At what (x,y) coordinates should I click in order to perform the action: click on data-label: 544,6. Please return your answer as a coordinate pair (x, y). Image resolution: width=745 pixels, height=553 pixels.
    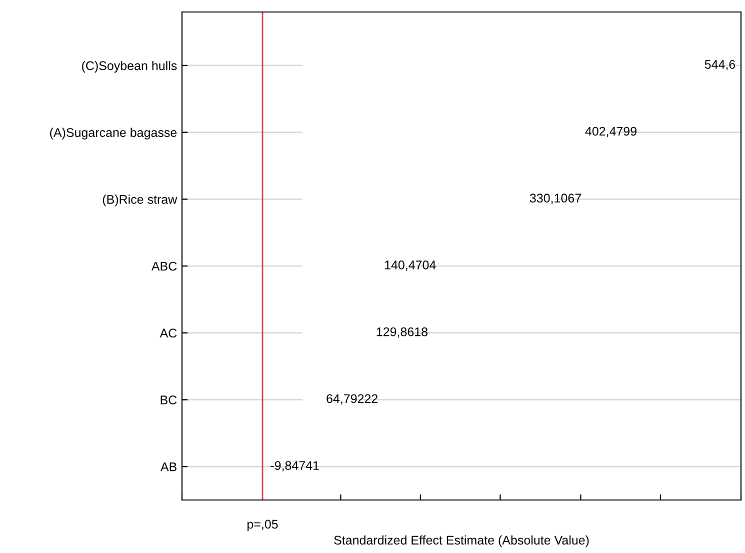
    Looking at the image, I should click on (720, 65).